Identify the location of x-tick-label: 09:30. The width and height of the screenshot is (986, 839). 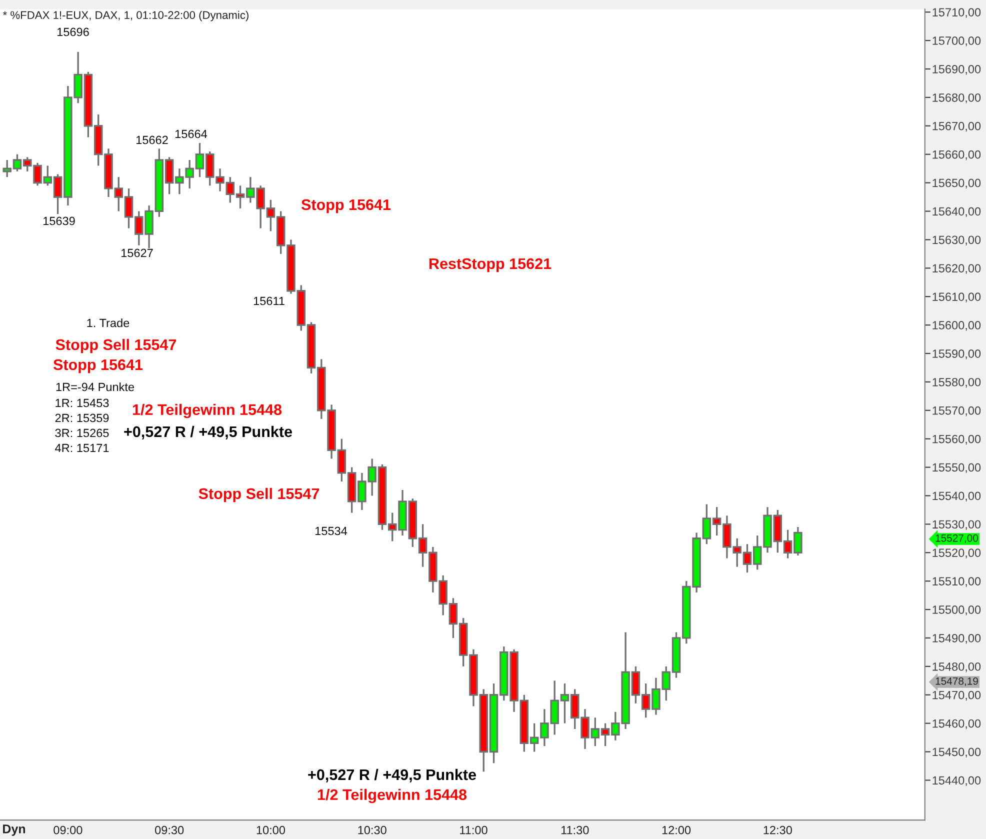
(169, 830).